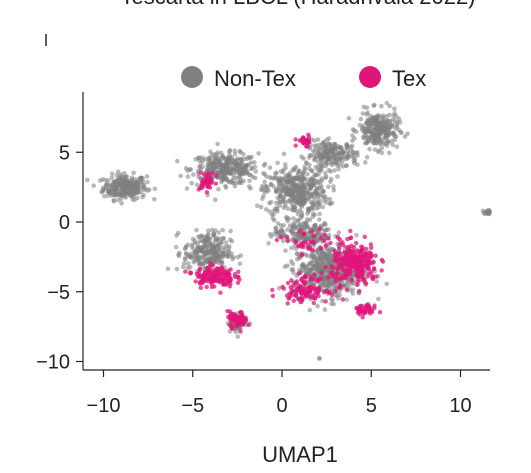 This screenshot has width=531, height=473. Describe the element at coordinates (192, 77) in the screenshot. I see `legend-marker-non-tex` at that location.